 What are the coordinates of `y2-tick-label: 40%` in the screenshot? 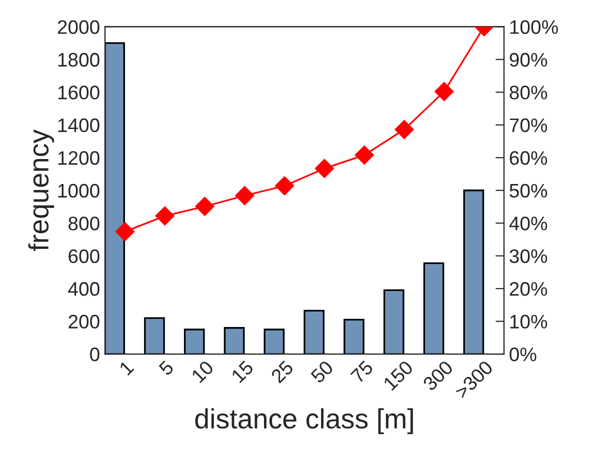 It's located at (528, 223).